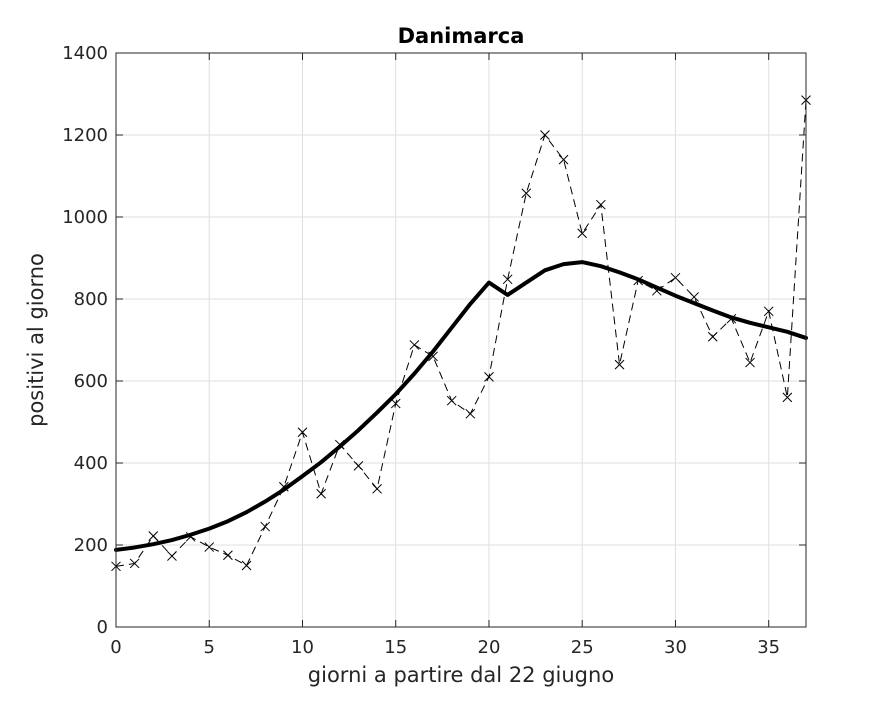  Describe the element at coordinates (302, 647) in the screenshot. I see `x-tick-label: 10` at that location.